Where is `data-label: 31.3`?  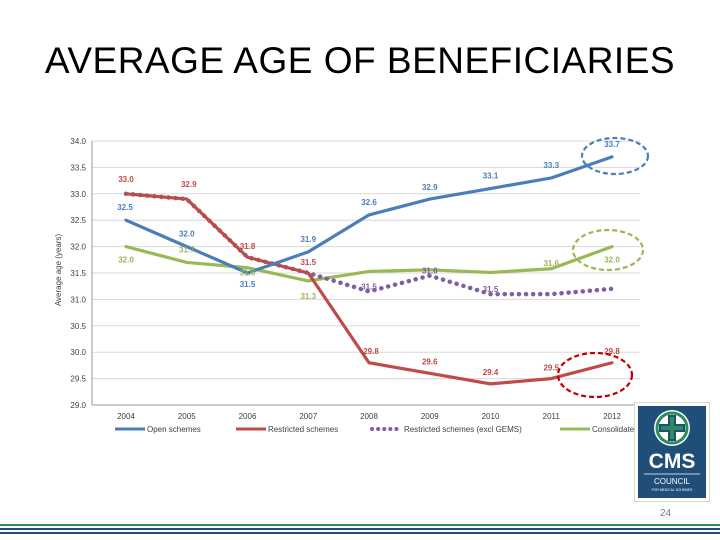 data-label: 31.3 is located at coordinates (308, 296).